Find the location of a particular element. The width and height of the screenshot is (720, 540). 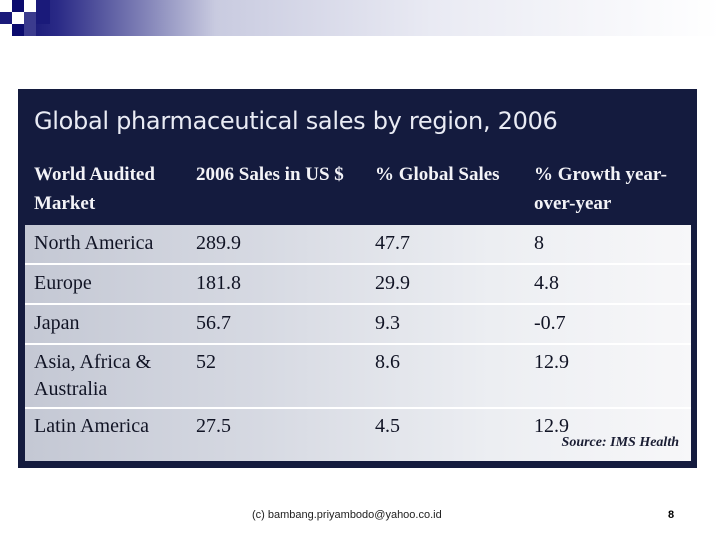

column-header-sales: 2006 Sales in US $ is located at coordinates (270, 174).